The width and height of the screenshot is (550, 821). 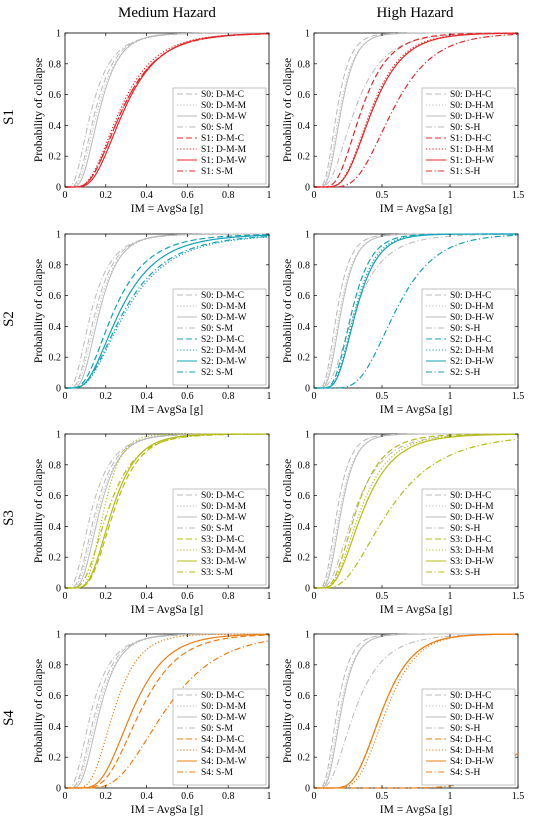 I want to click on legend-entry: S4: D-H-C, so click(x=470, y=740).